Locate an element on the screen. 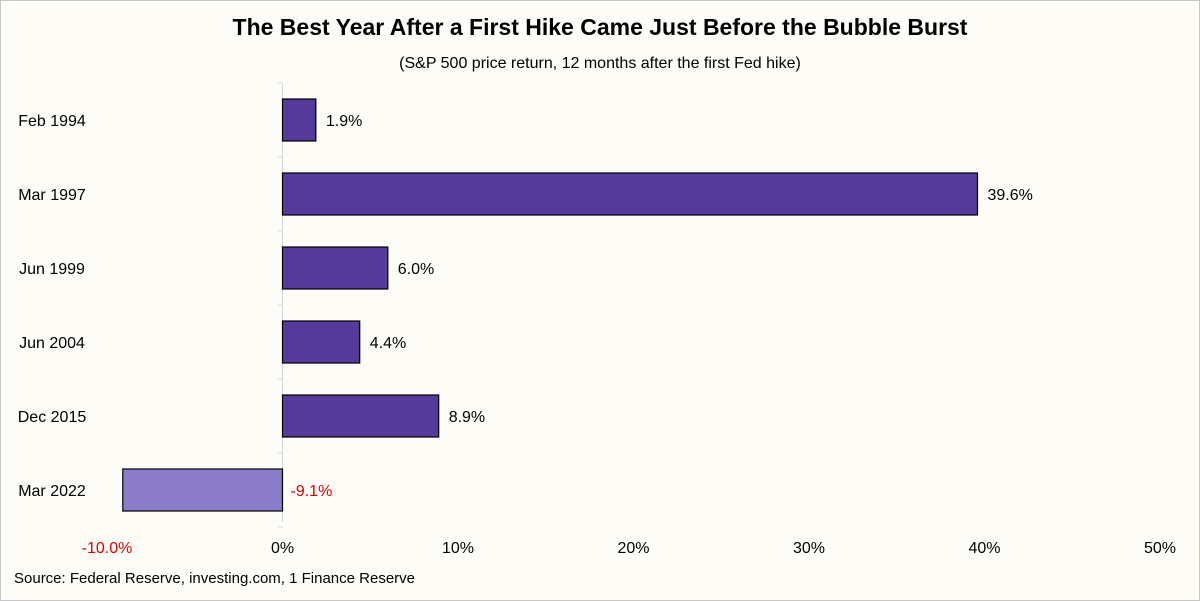 Image resolution: width=1200 pixels, height=601 pixels. data-label: 6.0% is located at coordinates (416, 269).